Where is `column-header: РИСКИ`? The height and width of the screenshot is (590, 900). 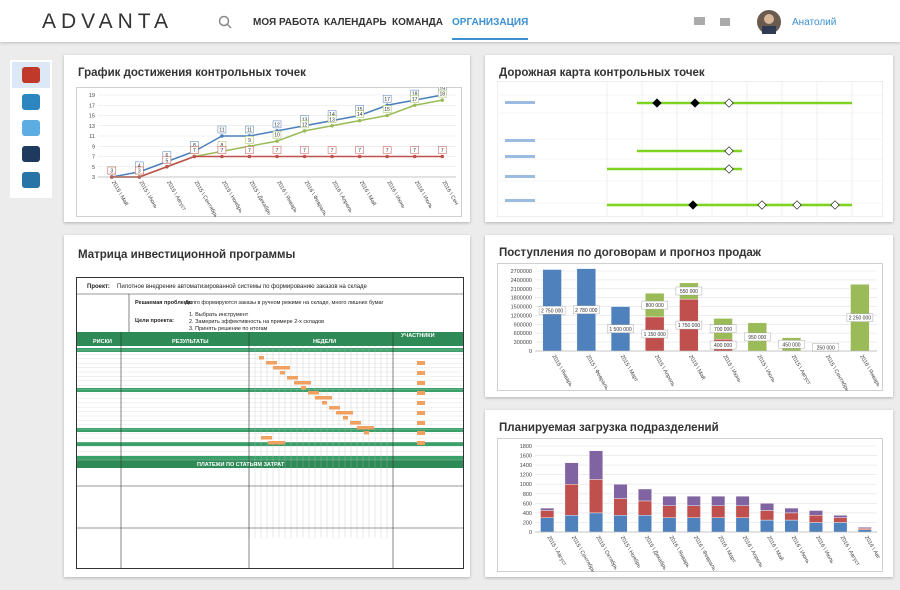
column-header: РИСКИ is located at coordinates (102, 342).